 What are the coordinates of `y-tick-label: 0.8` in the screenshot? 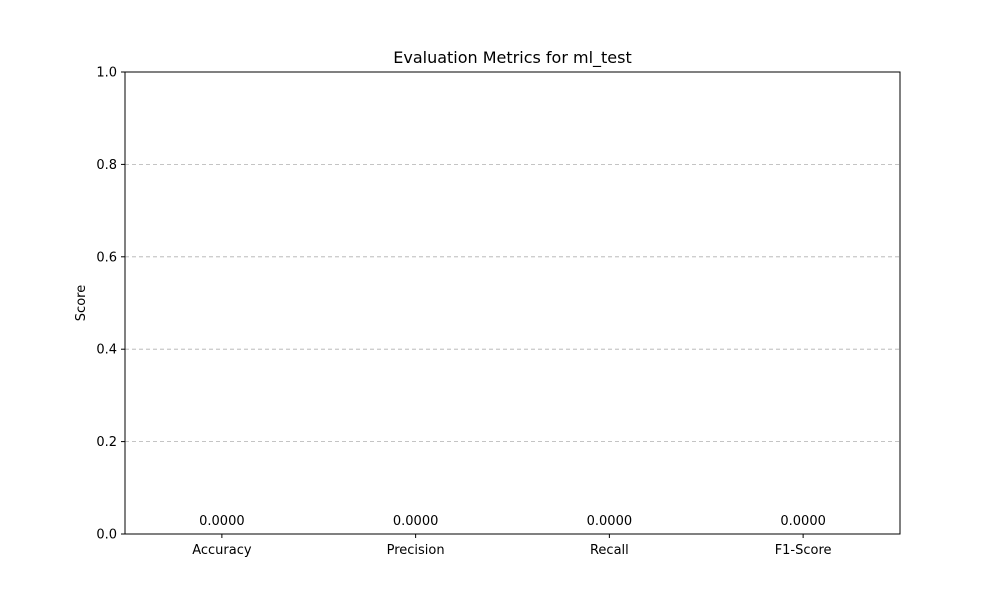 It's located at (106, 165).